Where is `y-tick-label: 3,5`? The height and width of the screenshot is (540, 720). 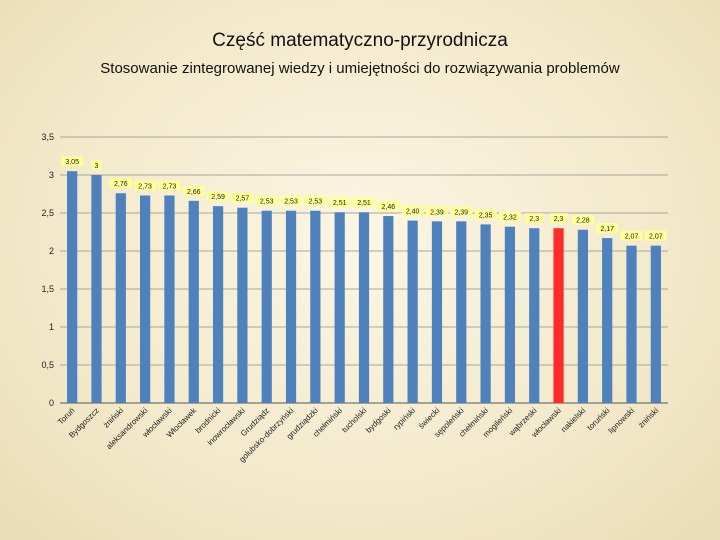
y-tick-label: 3,5 is located at coordinates (47, 137).